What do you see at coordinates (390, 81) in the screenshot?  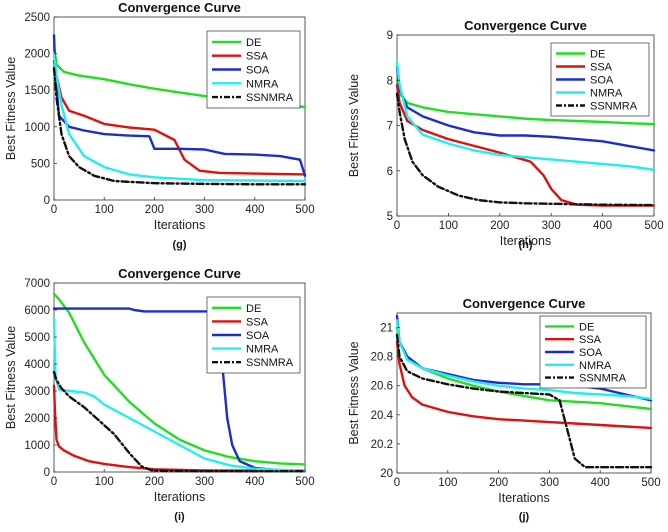 I see `y-tick-label: 8` at bounding box center [390, 81].